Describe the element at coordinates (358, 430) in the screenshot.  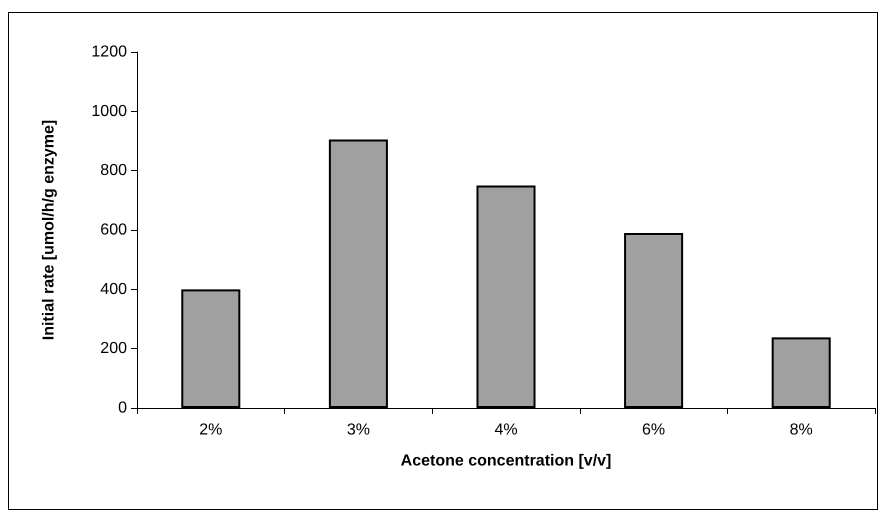
I see `x-tick-label: 3%` at that location.